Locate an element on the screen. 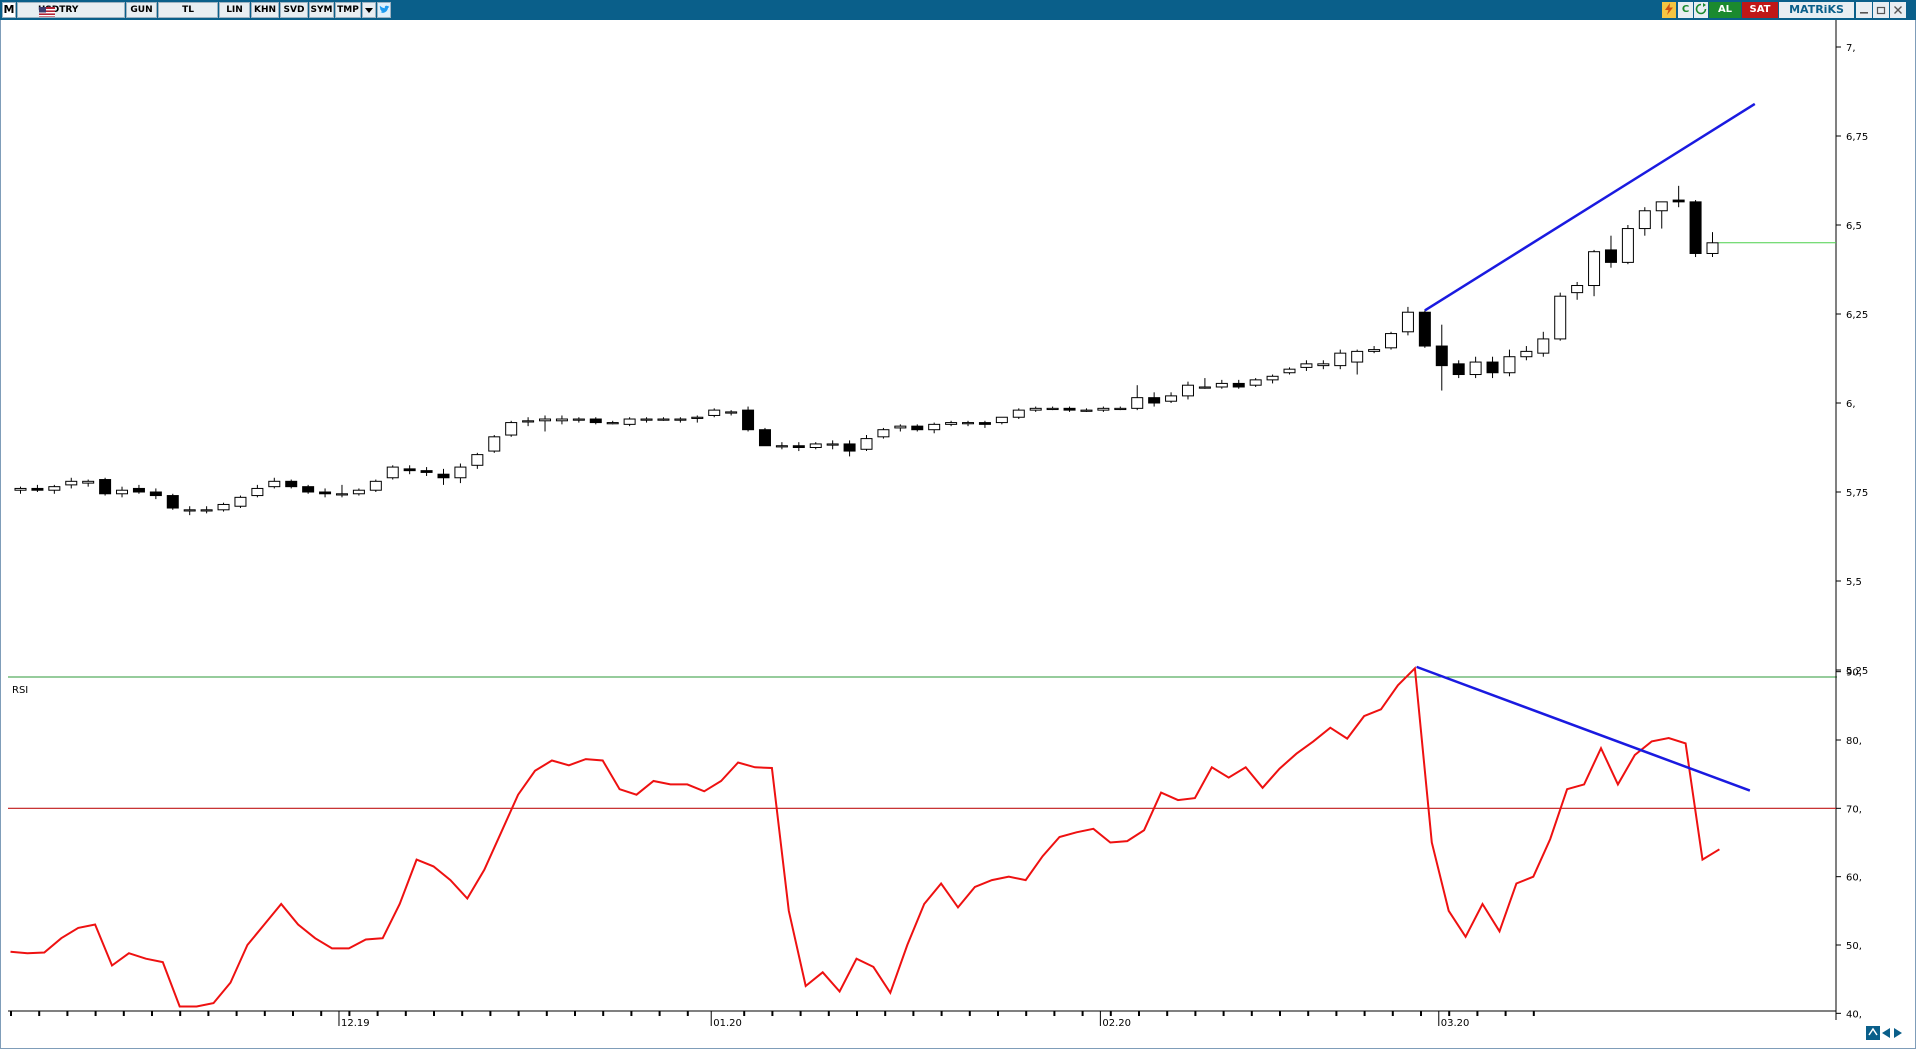  sell-button: SAT is located at coordinates (1760, 10).